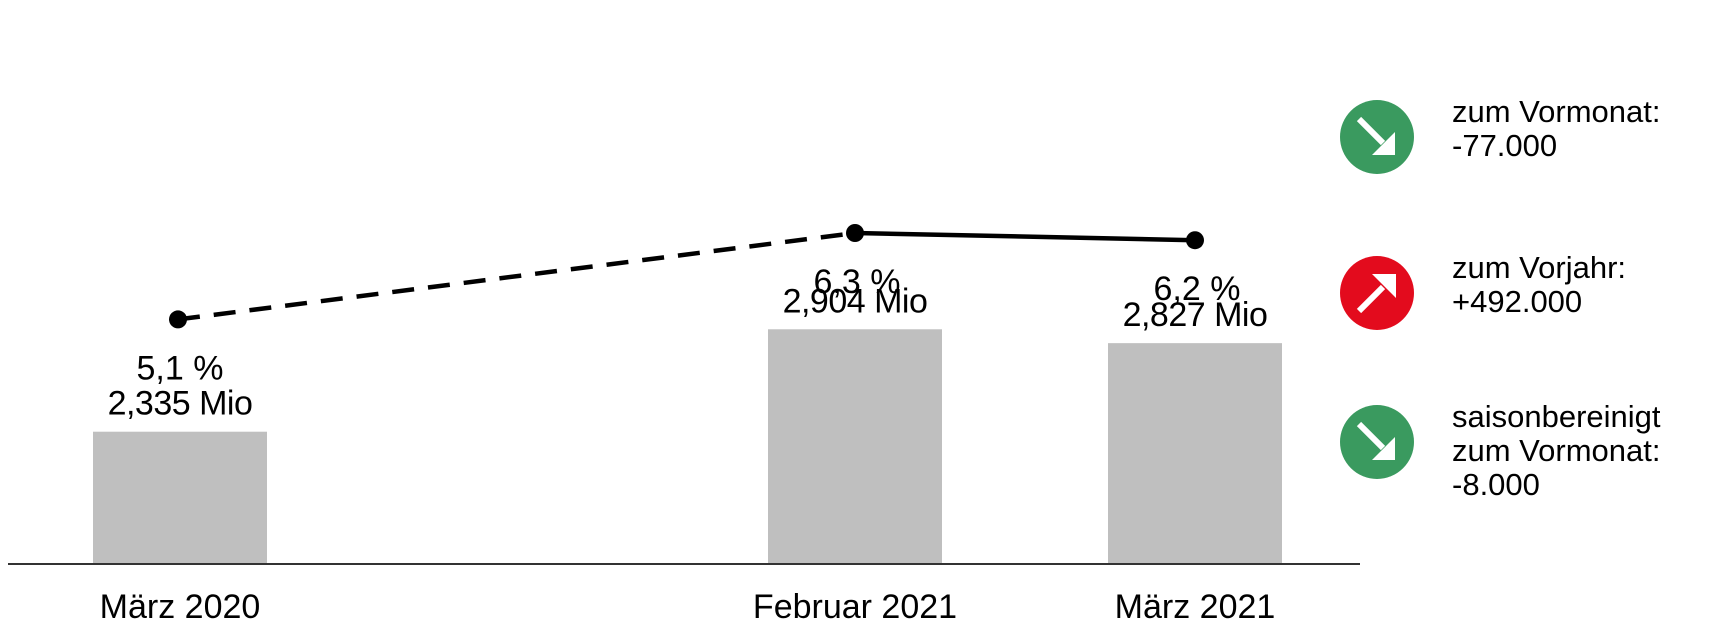 The height and width of the screenshot is (626, 1736). What do you see at coordinates (1377, 293) in the screenshot?
I see `arrow-up-right-icon` at bounding box center [1377, 293].